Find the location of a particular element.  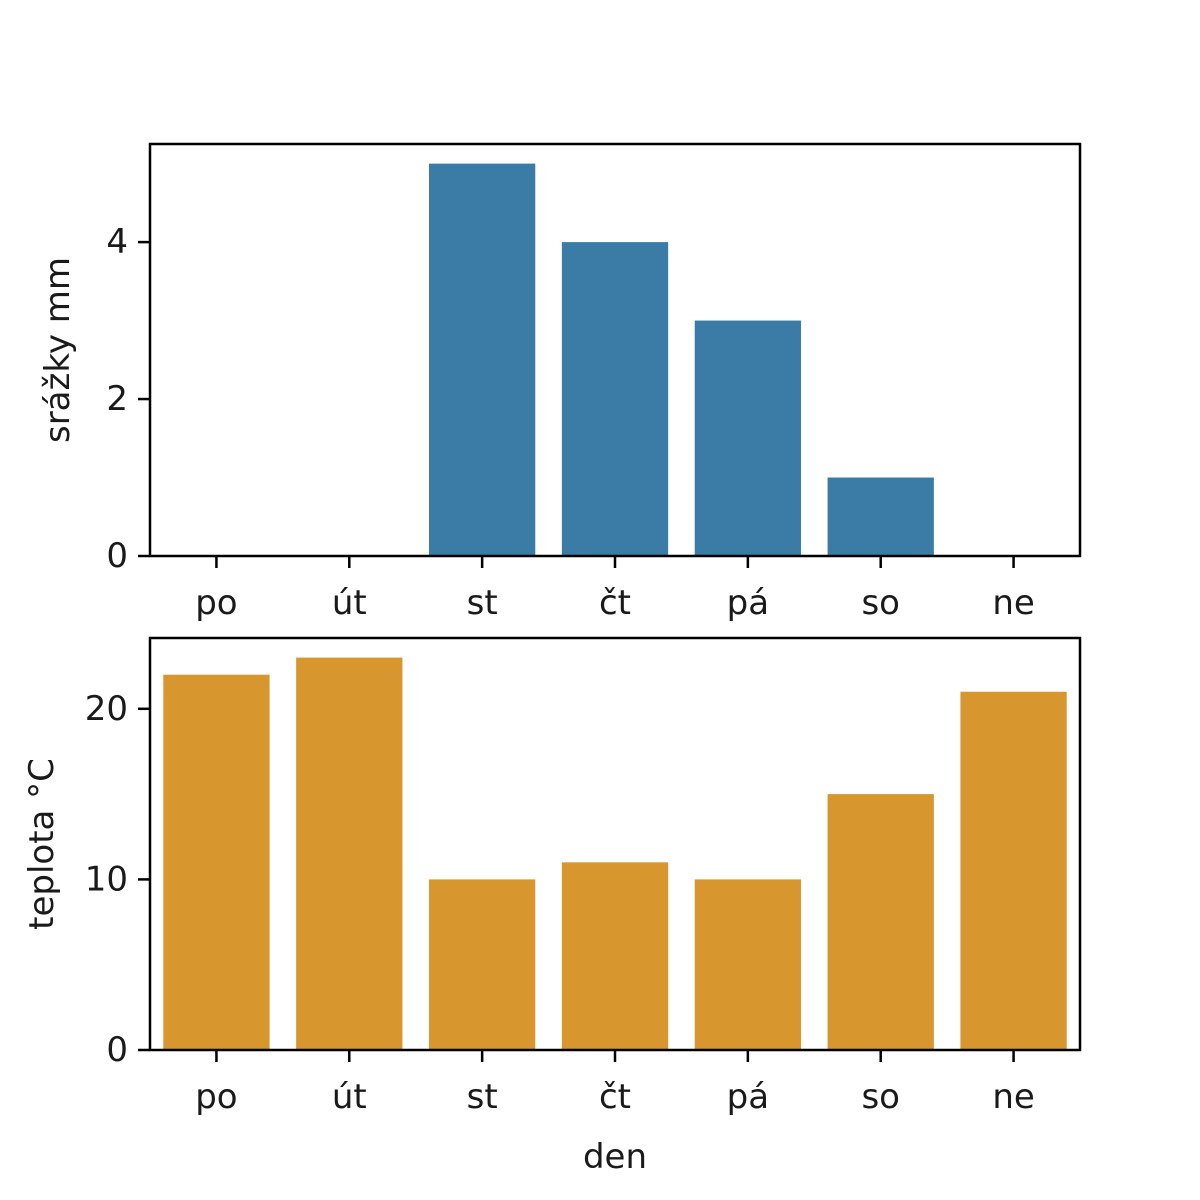

precipitation-y-tick-label: 4 is located at coordinates (117, 242).